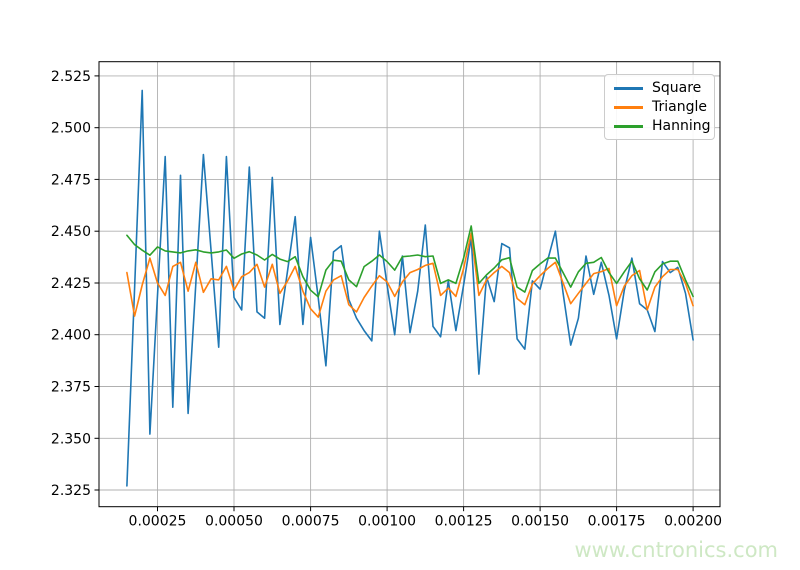 Image resolution: width=800 pixels, height=570 pixels. Describe the element at coordinates (628, 107) in the screenshot. I see `legend-line-sample-triangle` at that location.